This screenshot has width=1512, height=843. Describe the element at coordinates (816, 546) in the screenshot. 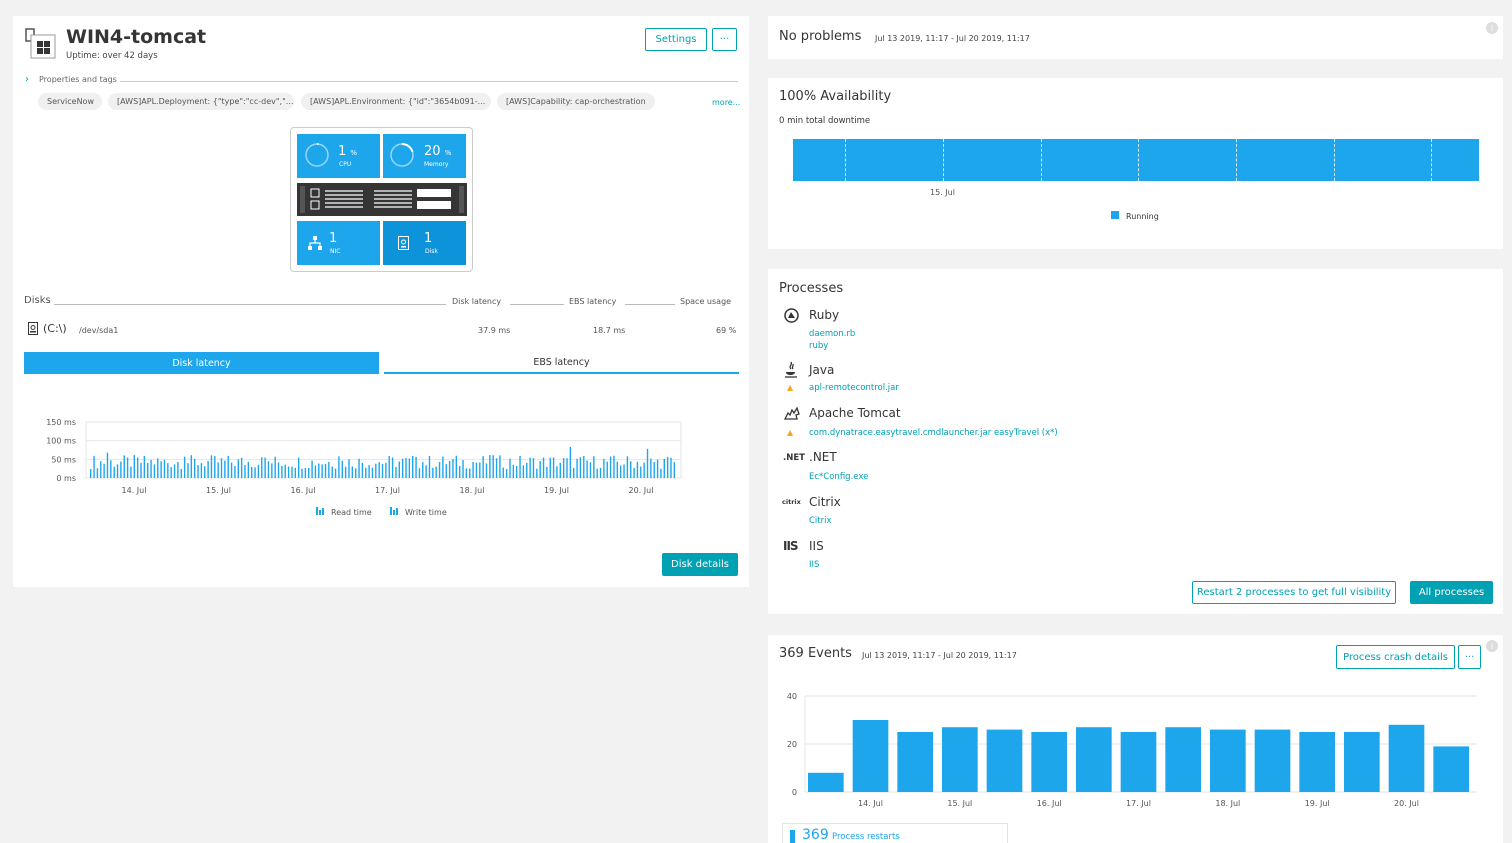

I see `process-name: IIS` at that location.